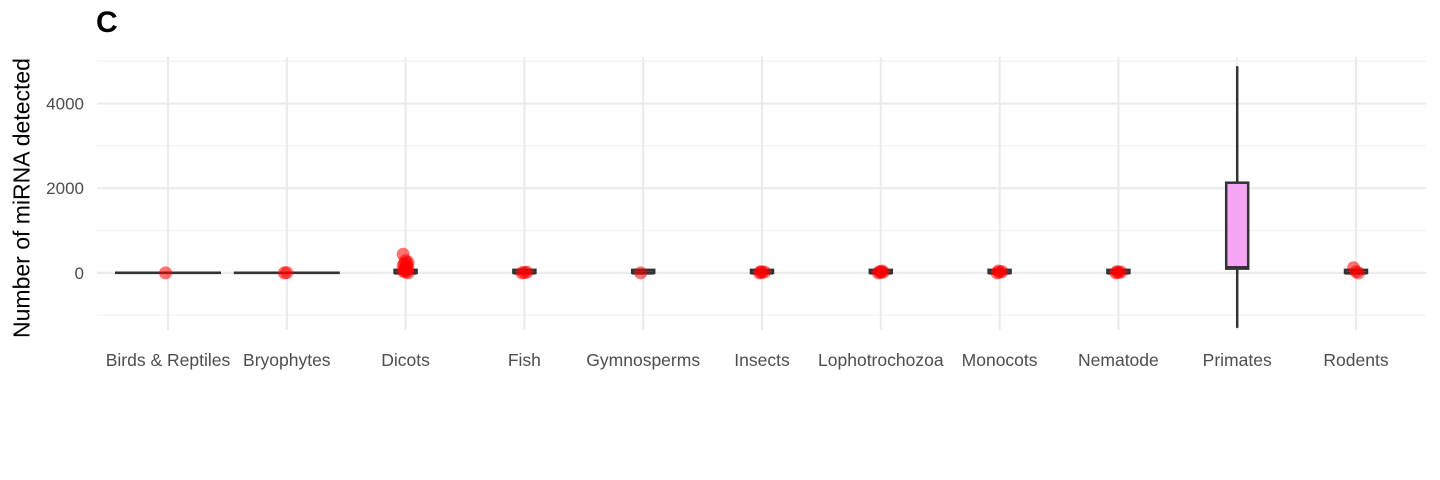 This screenshot has width=1440, height=480. What do you see at coordinates (881, 360) in the screenshot?
I see `x-tick-label: Lophotrochozoa` at bounding box center [881, 360].